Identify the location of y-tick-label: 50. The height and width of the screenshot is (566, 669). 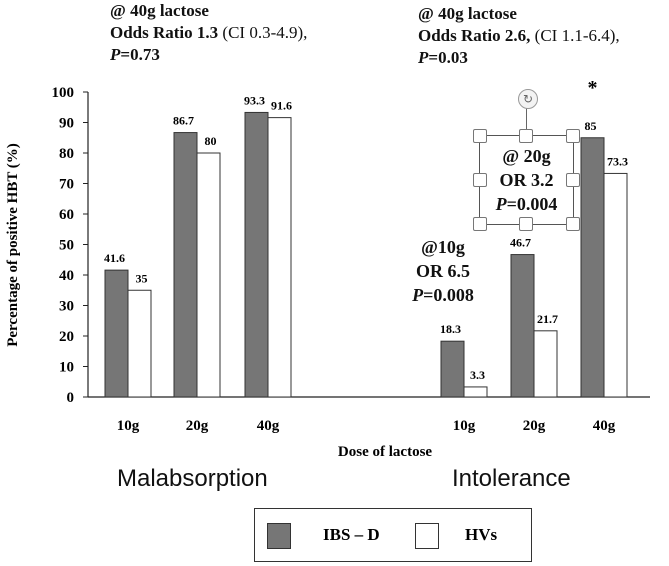
(66, 246).